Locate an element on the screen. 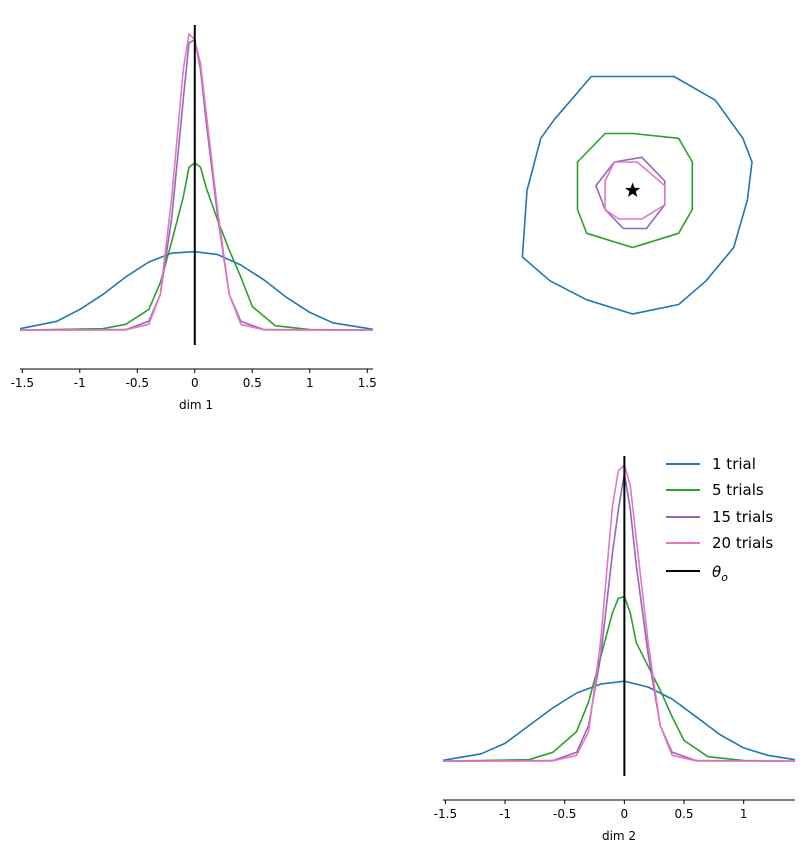  dim-1-x-axis: -1.5 -1 -0.5 0 0.5 1 1.5 is located at coordinates (194, 379).